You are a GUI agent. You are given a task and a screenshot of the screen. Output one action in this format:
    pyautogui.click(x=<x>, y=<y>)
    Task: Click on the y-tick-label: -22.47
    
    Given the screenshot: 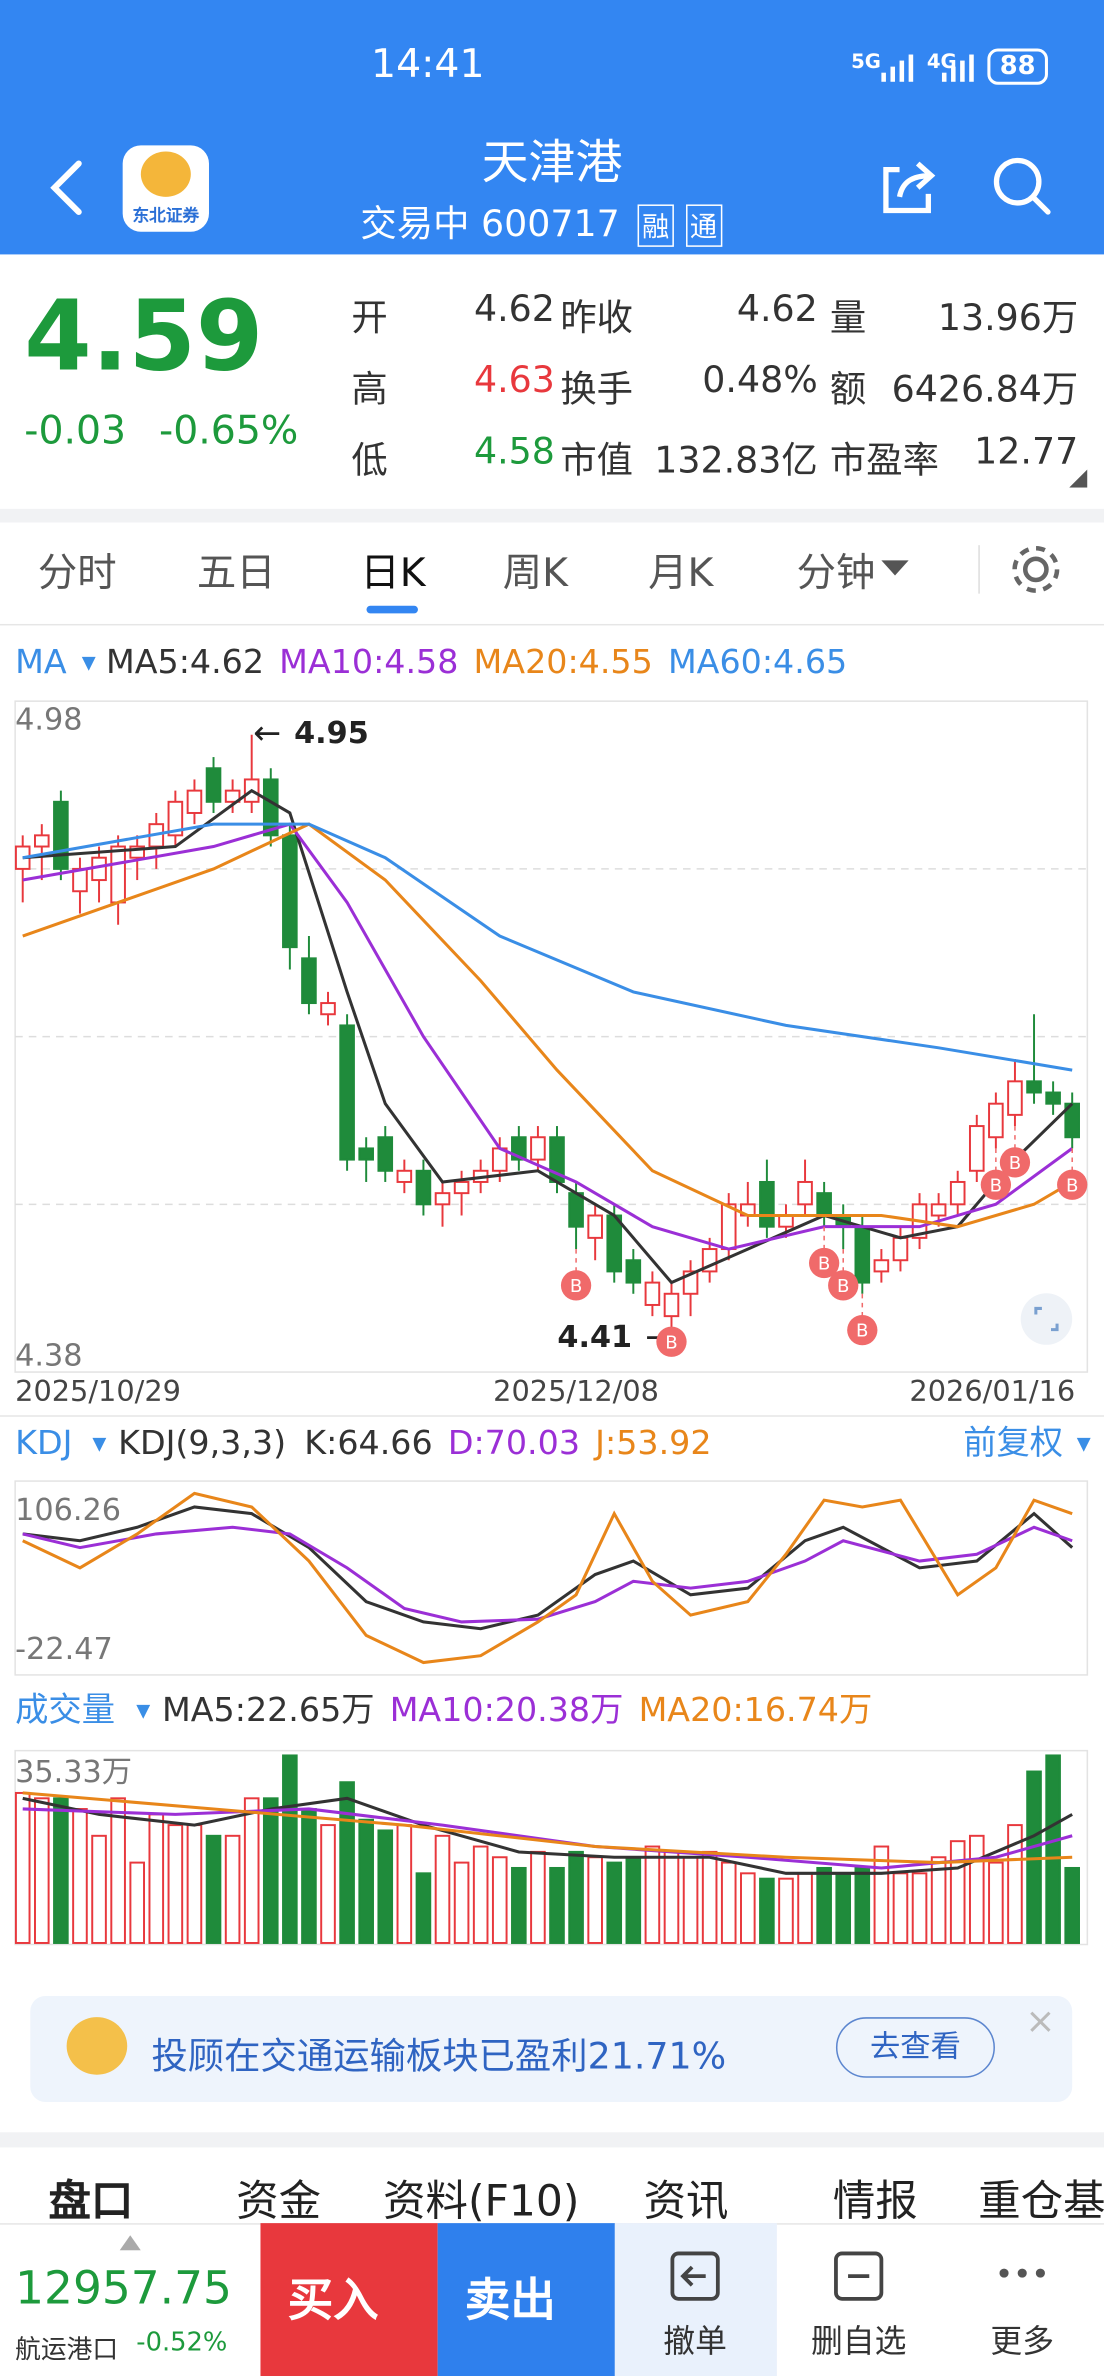 What is the action you would take?
    pyautogui.click(x=64, y=1649)
    